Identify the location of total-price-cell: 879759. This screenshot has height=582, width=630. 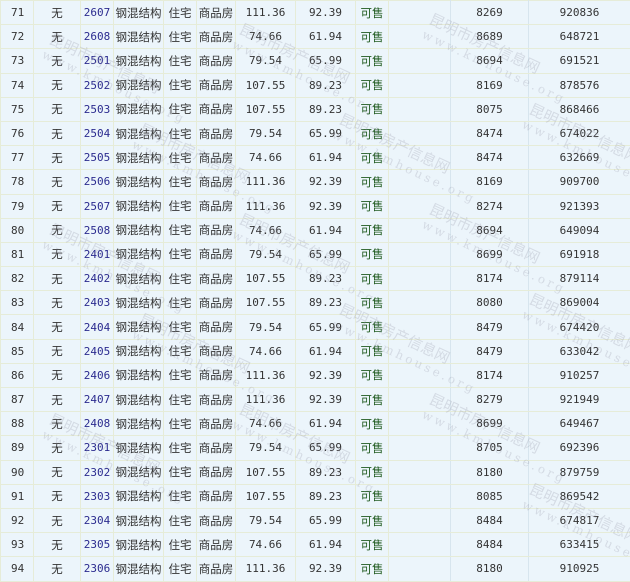
(579, 472).